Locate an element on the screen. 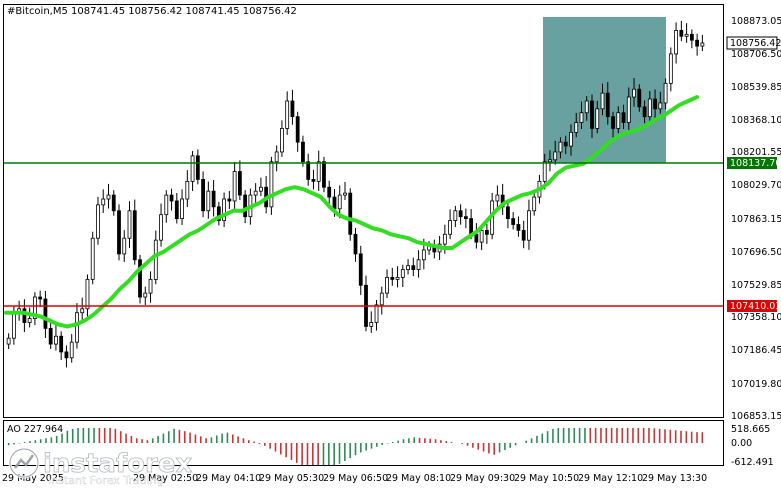 The height and width of the screenshot is (489, 781). price-tick: 106853.15 is located at coordinates (756, 416).